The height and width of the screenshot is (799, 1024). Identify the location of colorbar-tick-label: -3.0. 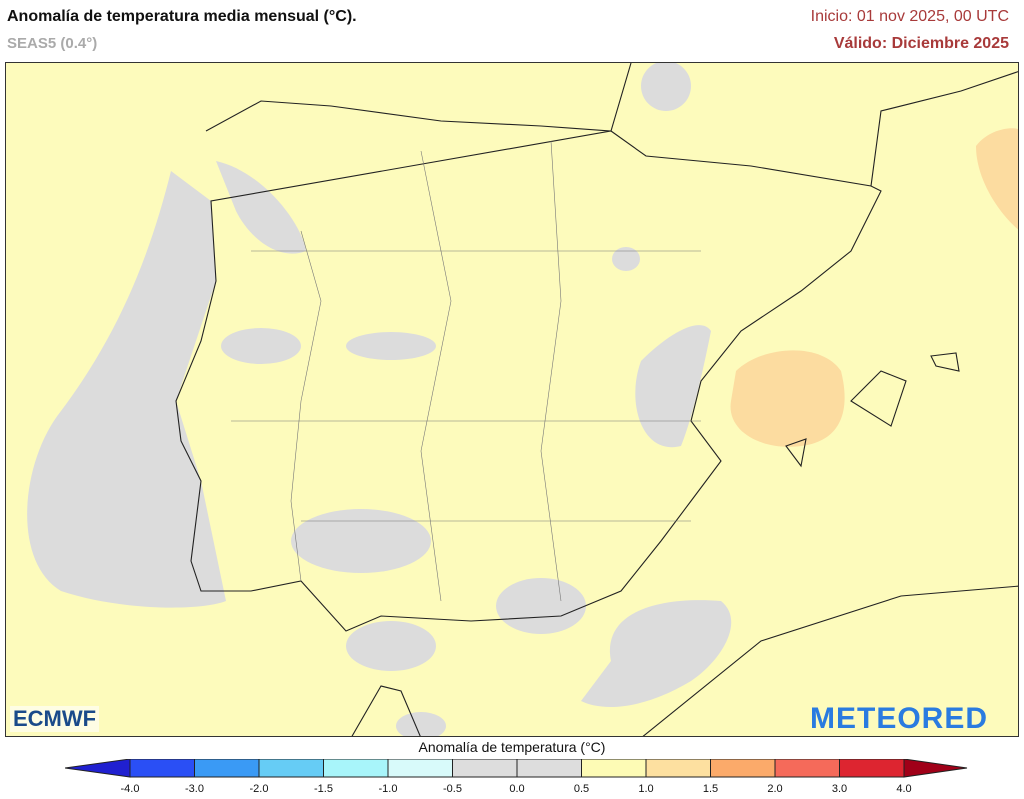
(194, 789).